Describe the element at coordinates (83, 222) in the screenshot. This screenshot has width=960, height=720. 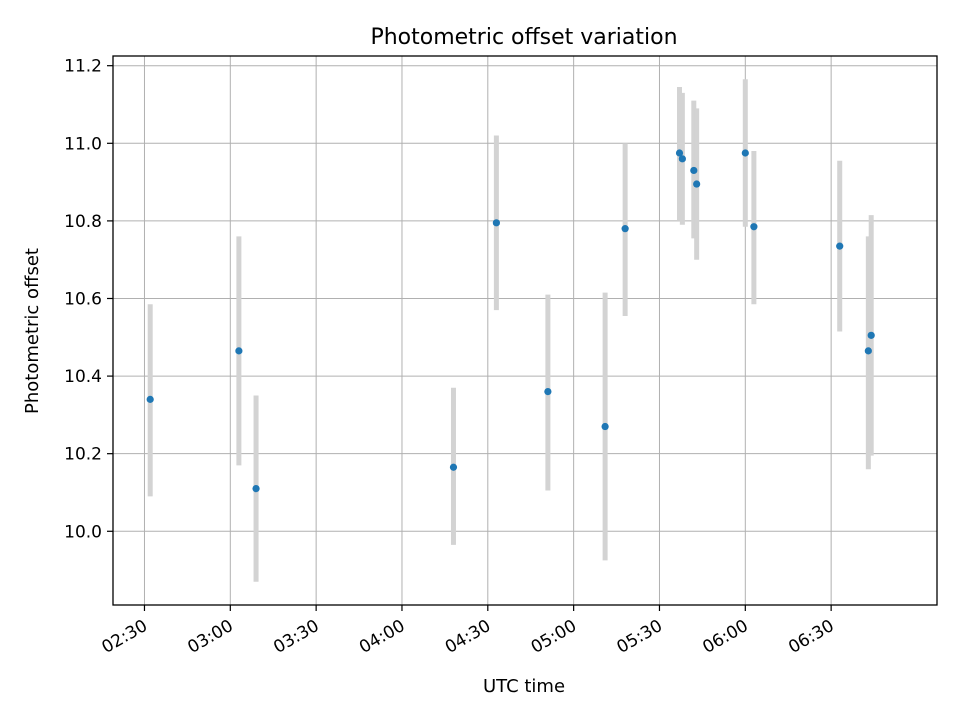
I see `y-tick-label: 10.8` at that location.